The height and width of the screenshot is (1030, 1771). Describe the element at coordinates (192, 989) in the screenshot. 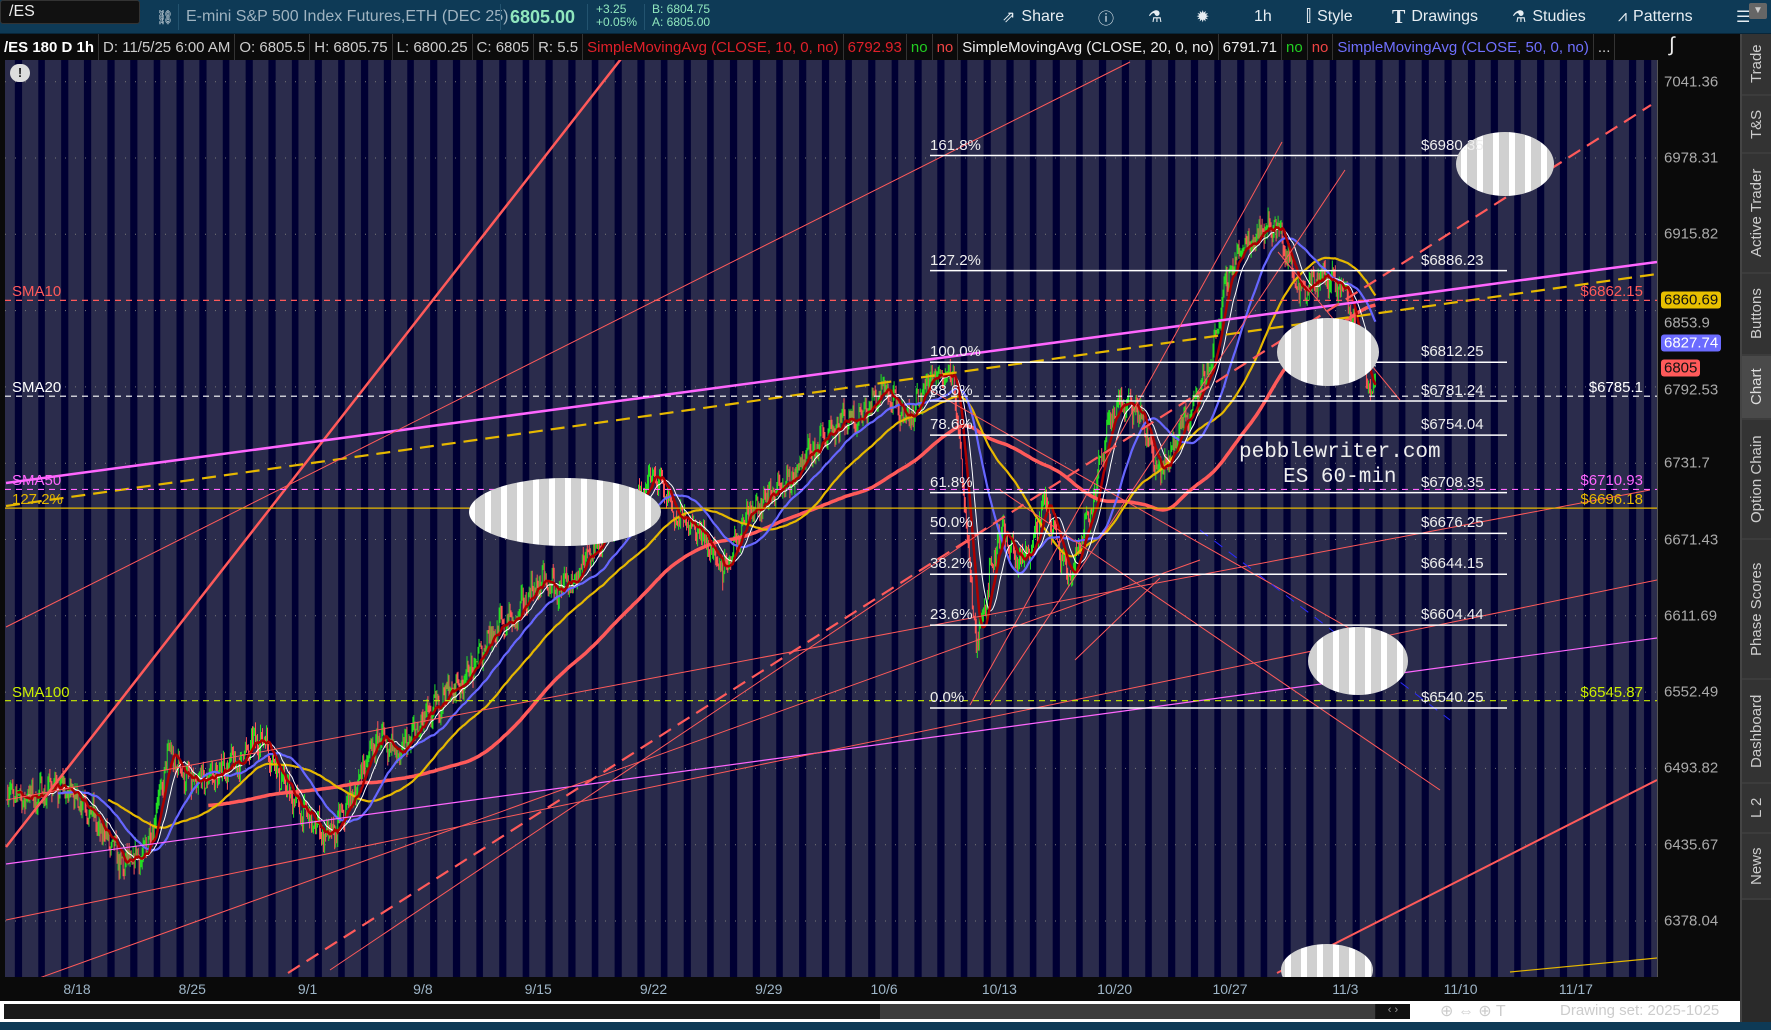

I see `date-label: 8/25` at that location.